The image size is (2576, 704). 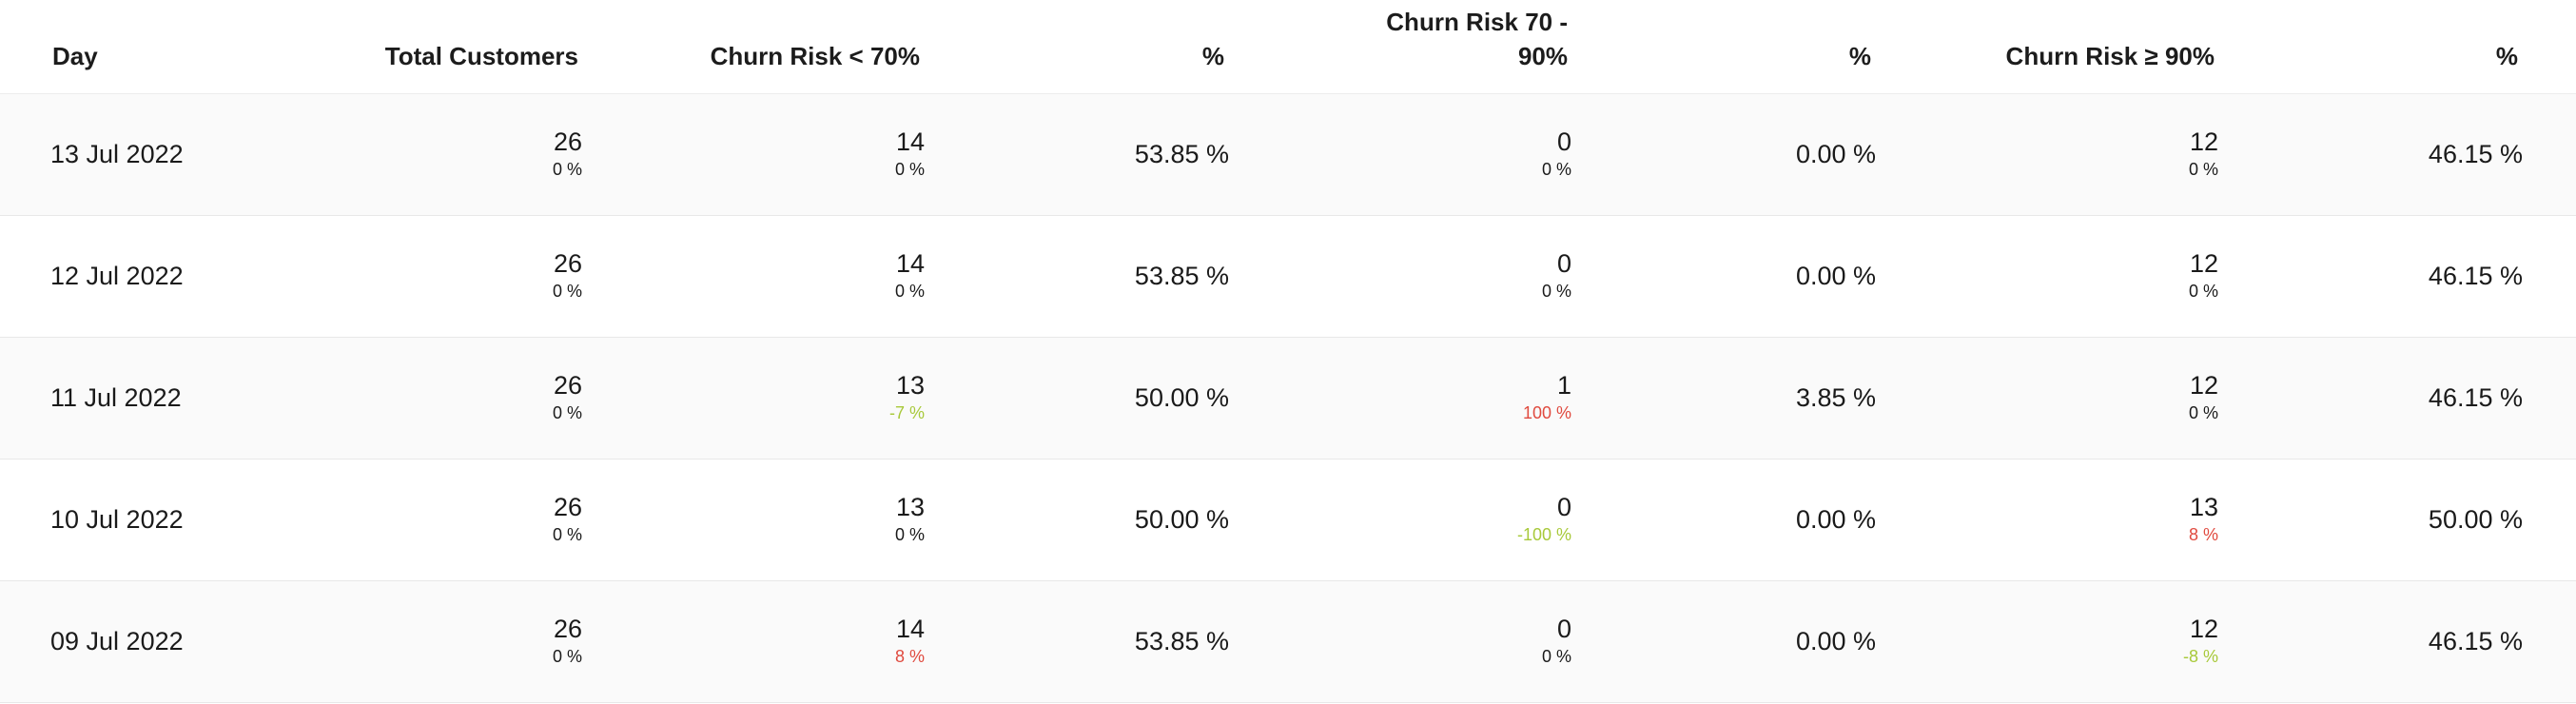 I want to click on churn-high-value: 13, so click(x=2204, y=507).